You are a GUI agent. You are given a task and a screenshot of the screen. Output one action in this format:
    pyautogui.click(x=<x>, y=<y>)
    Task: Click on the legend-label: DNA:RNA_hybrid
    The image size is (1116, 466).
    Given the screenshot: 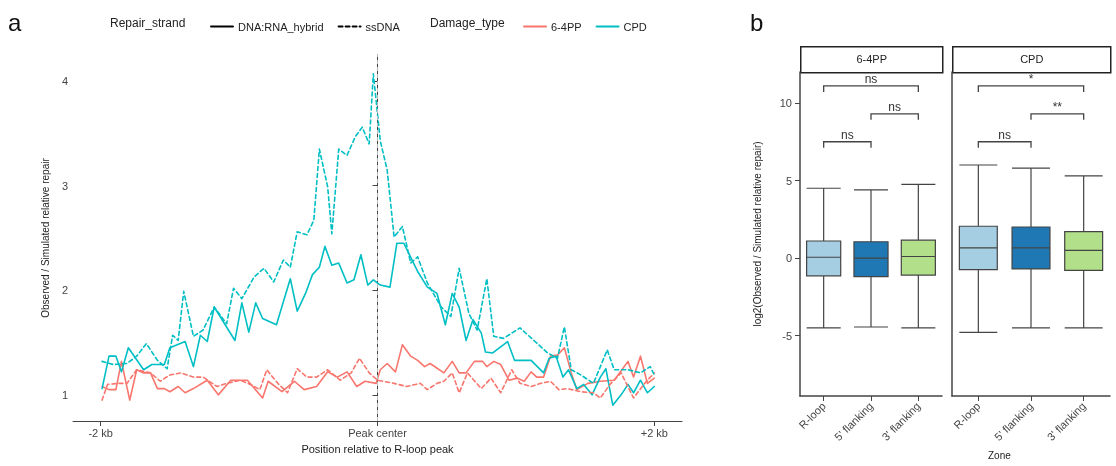 What is the action you would take?
    pyautogui.click(x=281, y=26)
    